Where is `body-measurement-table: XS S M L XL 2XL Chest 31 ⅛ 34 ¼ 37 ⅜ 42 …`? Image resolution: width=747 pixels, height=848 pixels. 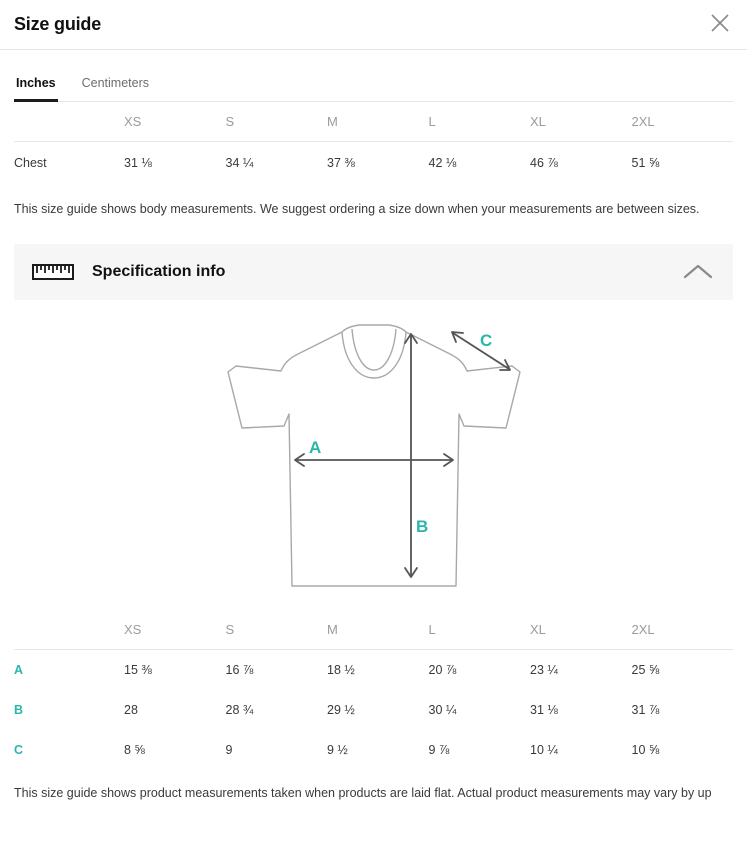
body-measurement-table: XS S M L XL 2XL Chest 31 ⅛ 34 ¼ 37 ⅜ 42 … is located at coordinates (373, 143).